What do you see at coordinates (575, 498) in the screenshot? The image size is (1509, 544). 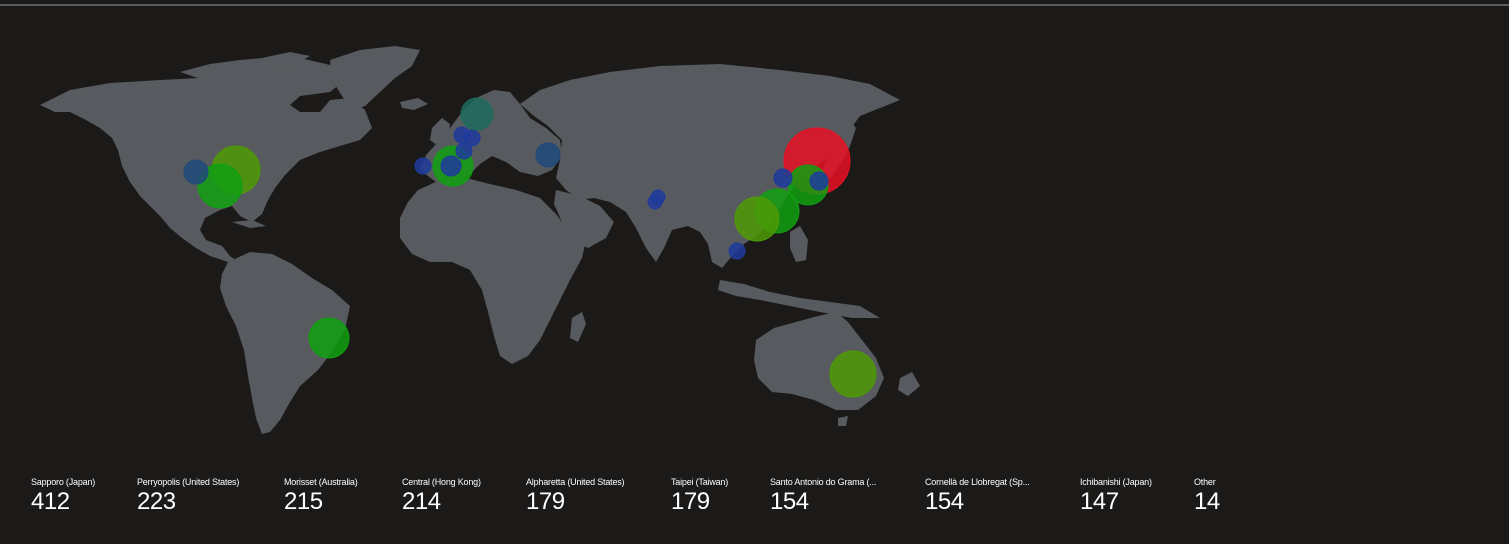 I see `legend-item-5: Alpharetta (United States) 179` at bounding box center [575, 498].